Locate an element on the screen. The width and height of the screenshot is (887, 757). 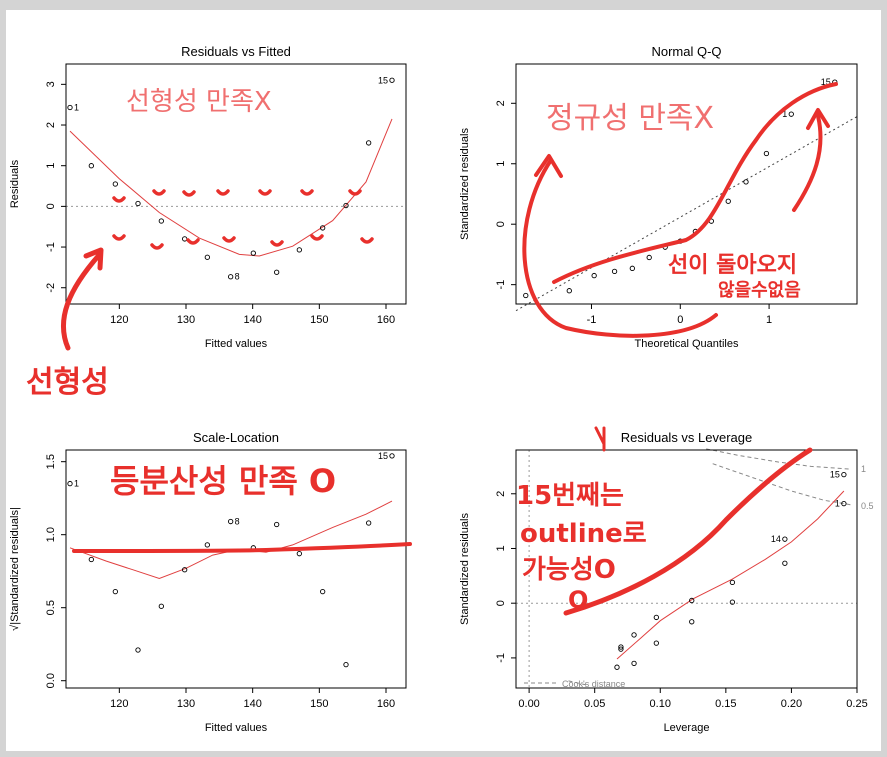
arrow-head-icon is located at coordinates (818, 119).